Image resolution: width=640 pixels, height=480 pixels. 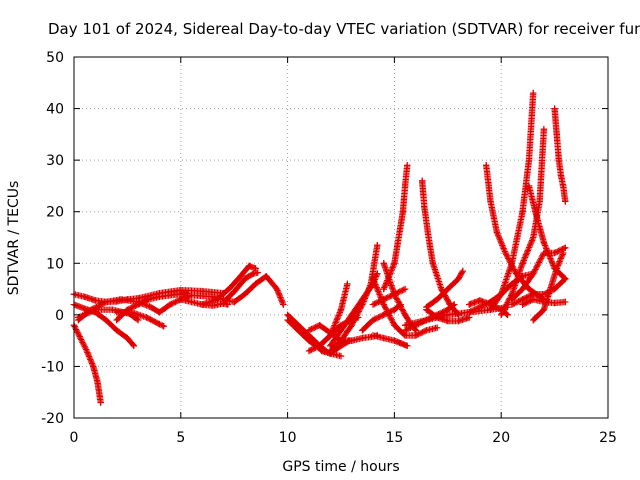 What do you see at coordinates (340, 467) in the screenshot?
I see `x-axis-label: GPS time / hours` at bounding box center [340, 467].